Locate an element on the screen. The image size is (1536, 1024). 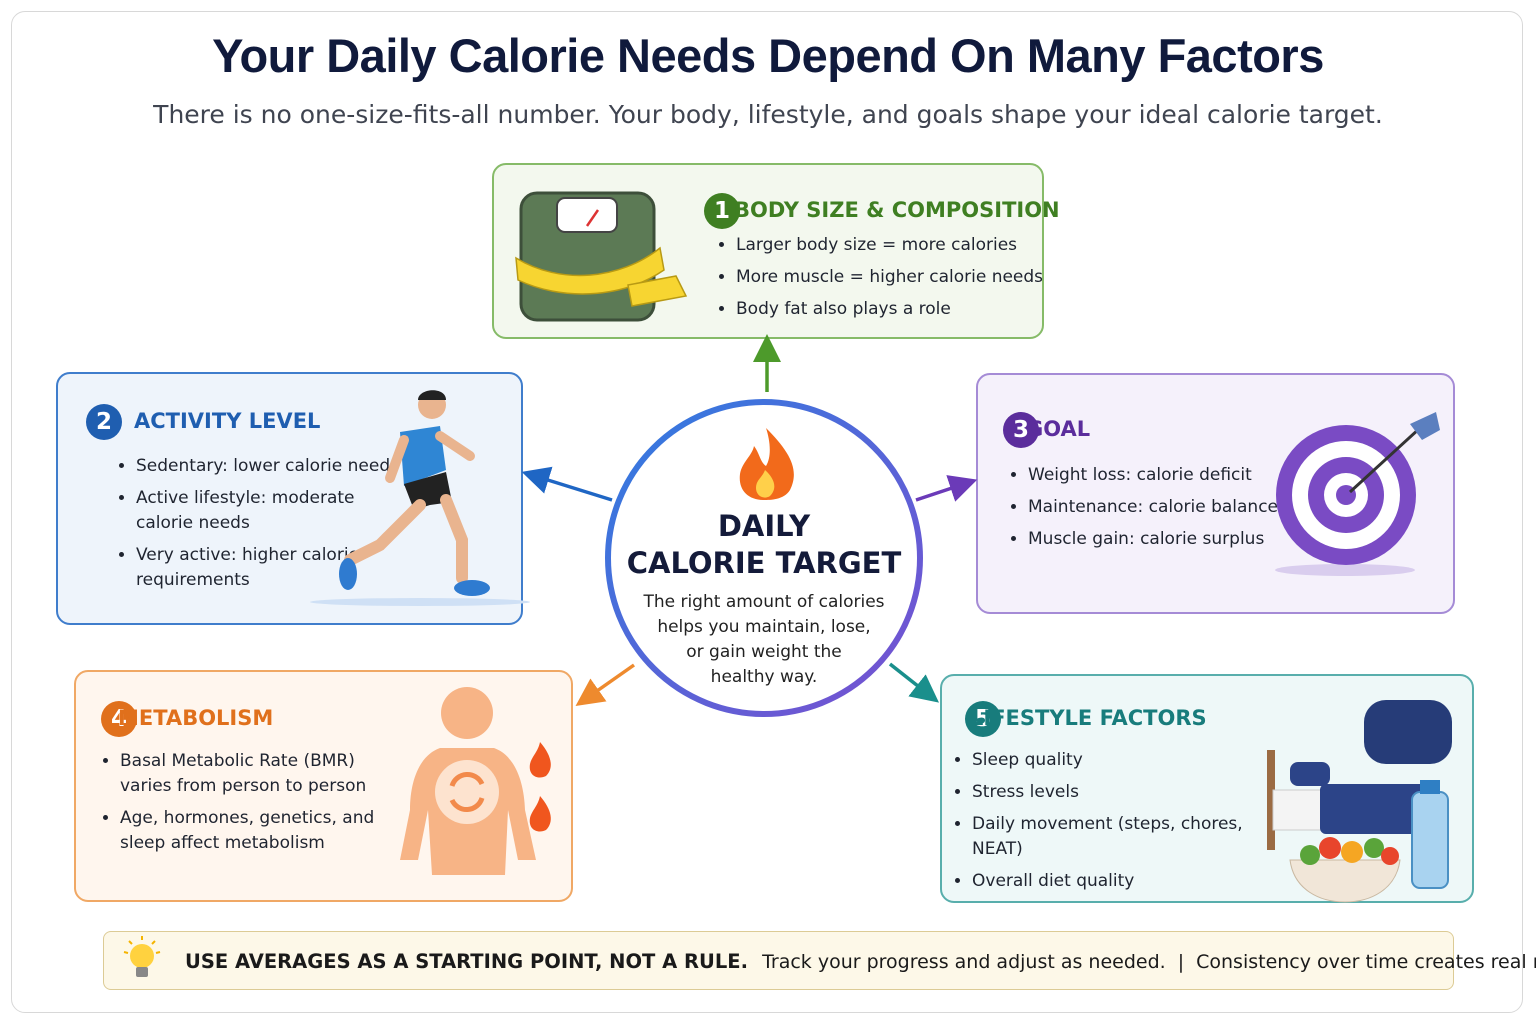
factor-title: METABOLISM is located at coordinates (196, 718).